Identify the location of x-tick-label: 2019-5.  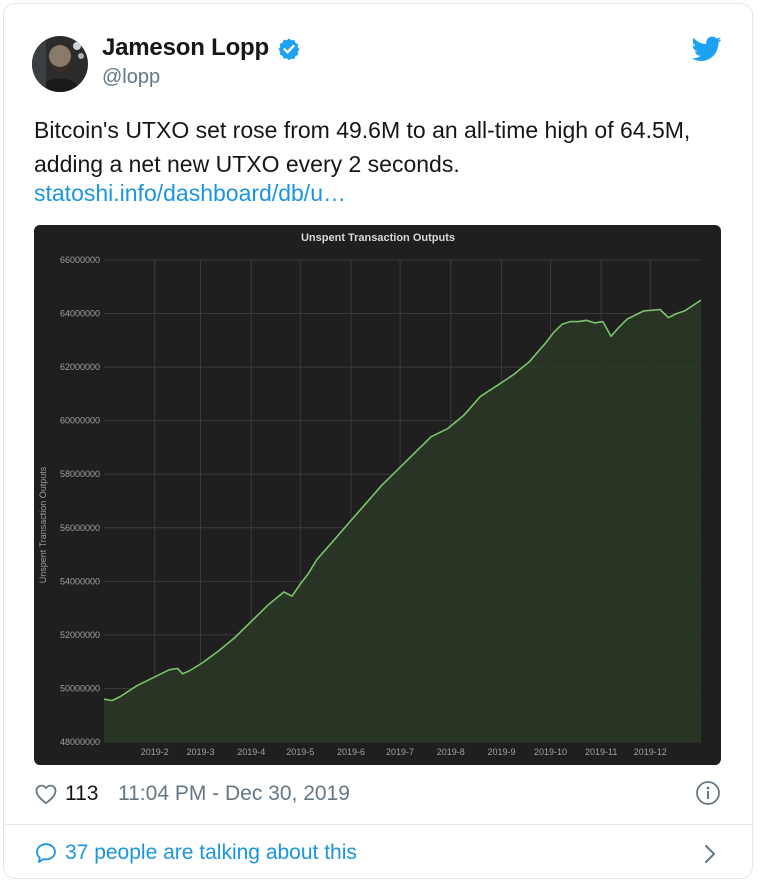
(300, 752).